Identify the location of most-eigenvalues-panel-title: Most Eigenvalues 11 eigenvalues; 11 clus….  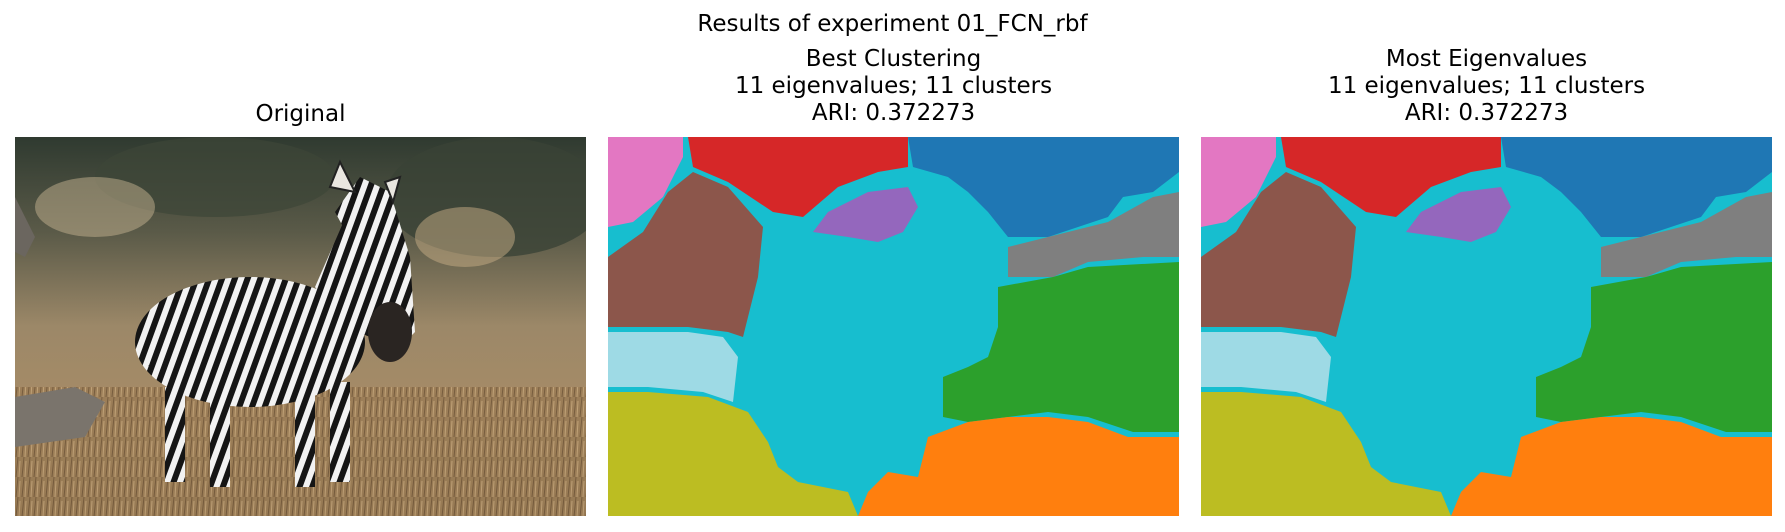
(1486, 86).